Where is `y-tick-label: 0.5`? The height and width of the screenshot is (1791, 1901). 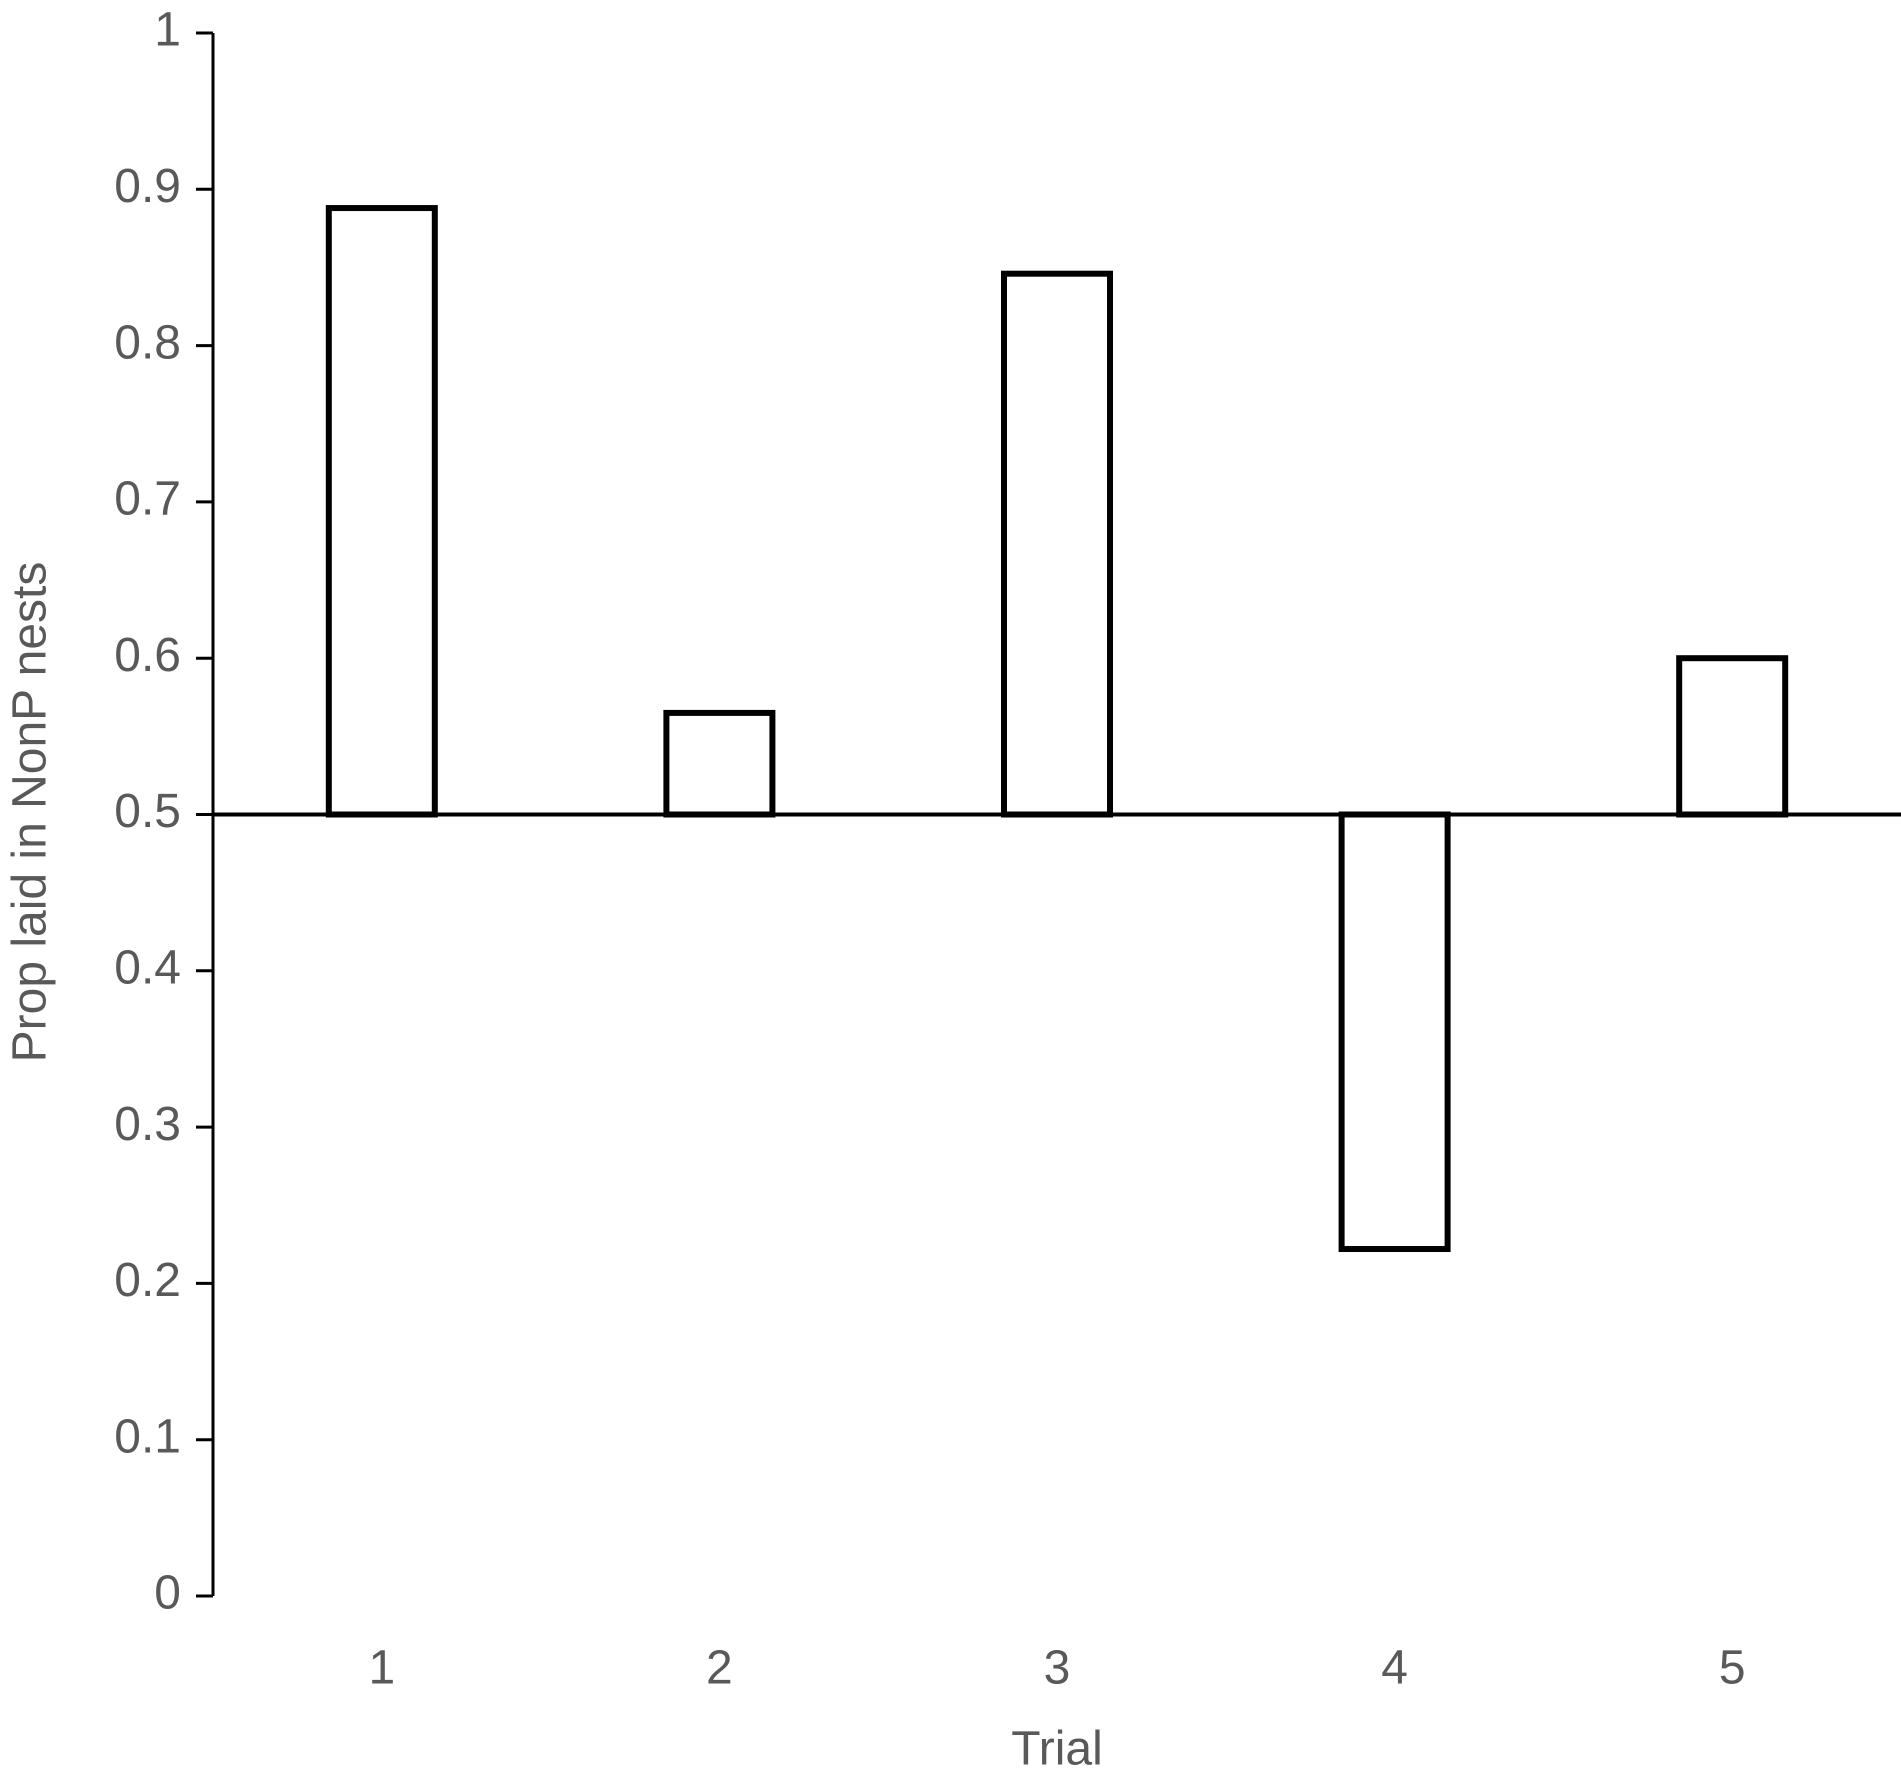 y-tick-label: 0.5 is located at coordinates (147, 811).